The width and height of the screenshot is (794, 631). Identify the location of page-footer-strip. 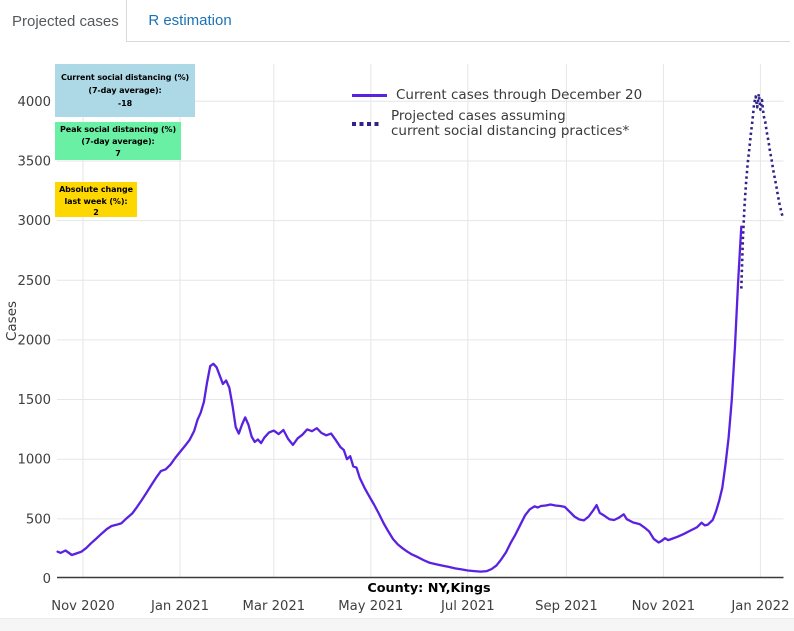
(397, 624).